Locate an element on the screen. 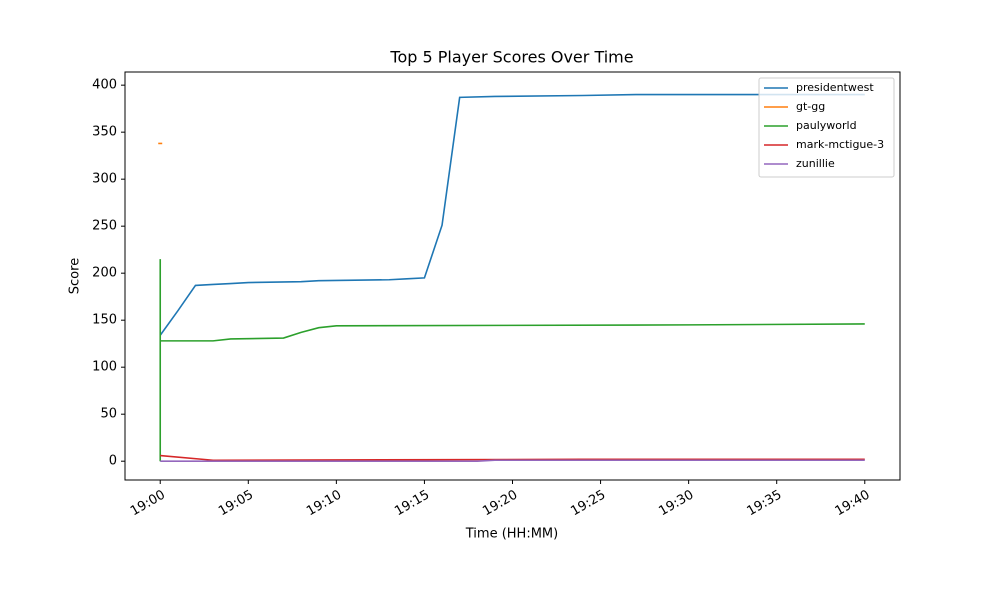  legend-box is located at coordinates (826, 127).